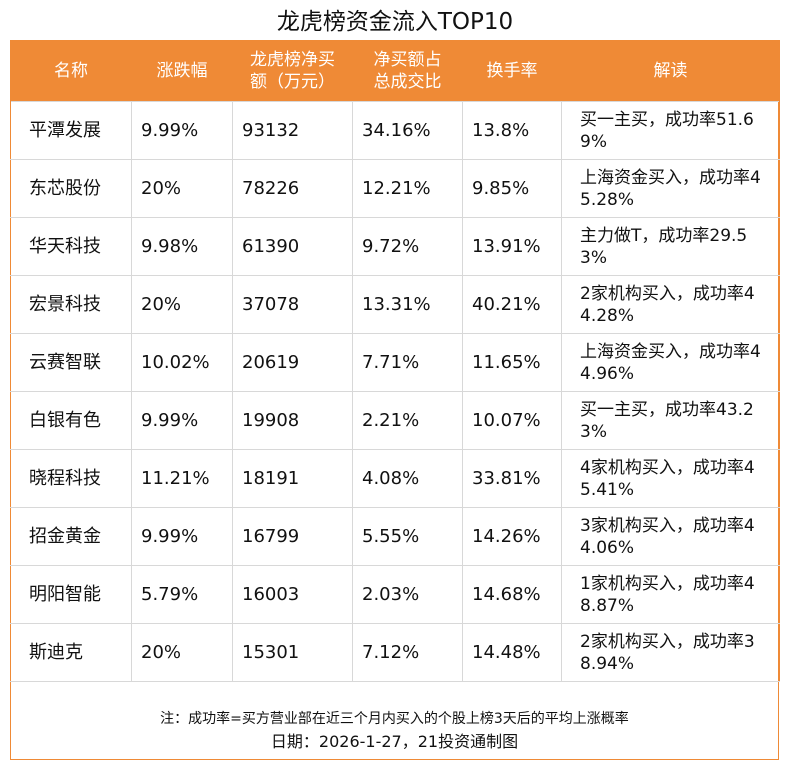  Describe the element at coordinates (292, 420) in the screenshot. I see `cell-net-buy: 19908` at that location.